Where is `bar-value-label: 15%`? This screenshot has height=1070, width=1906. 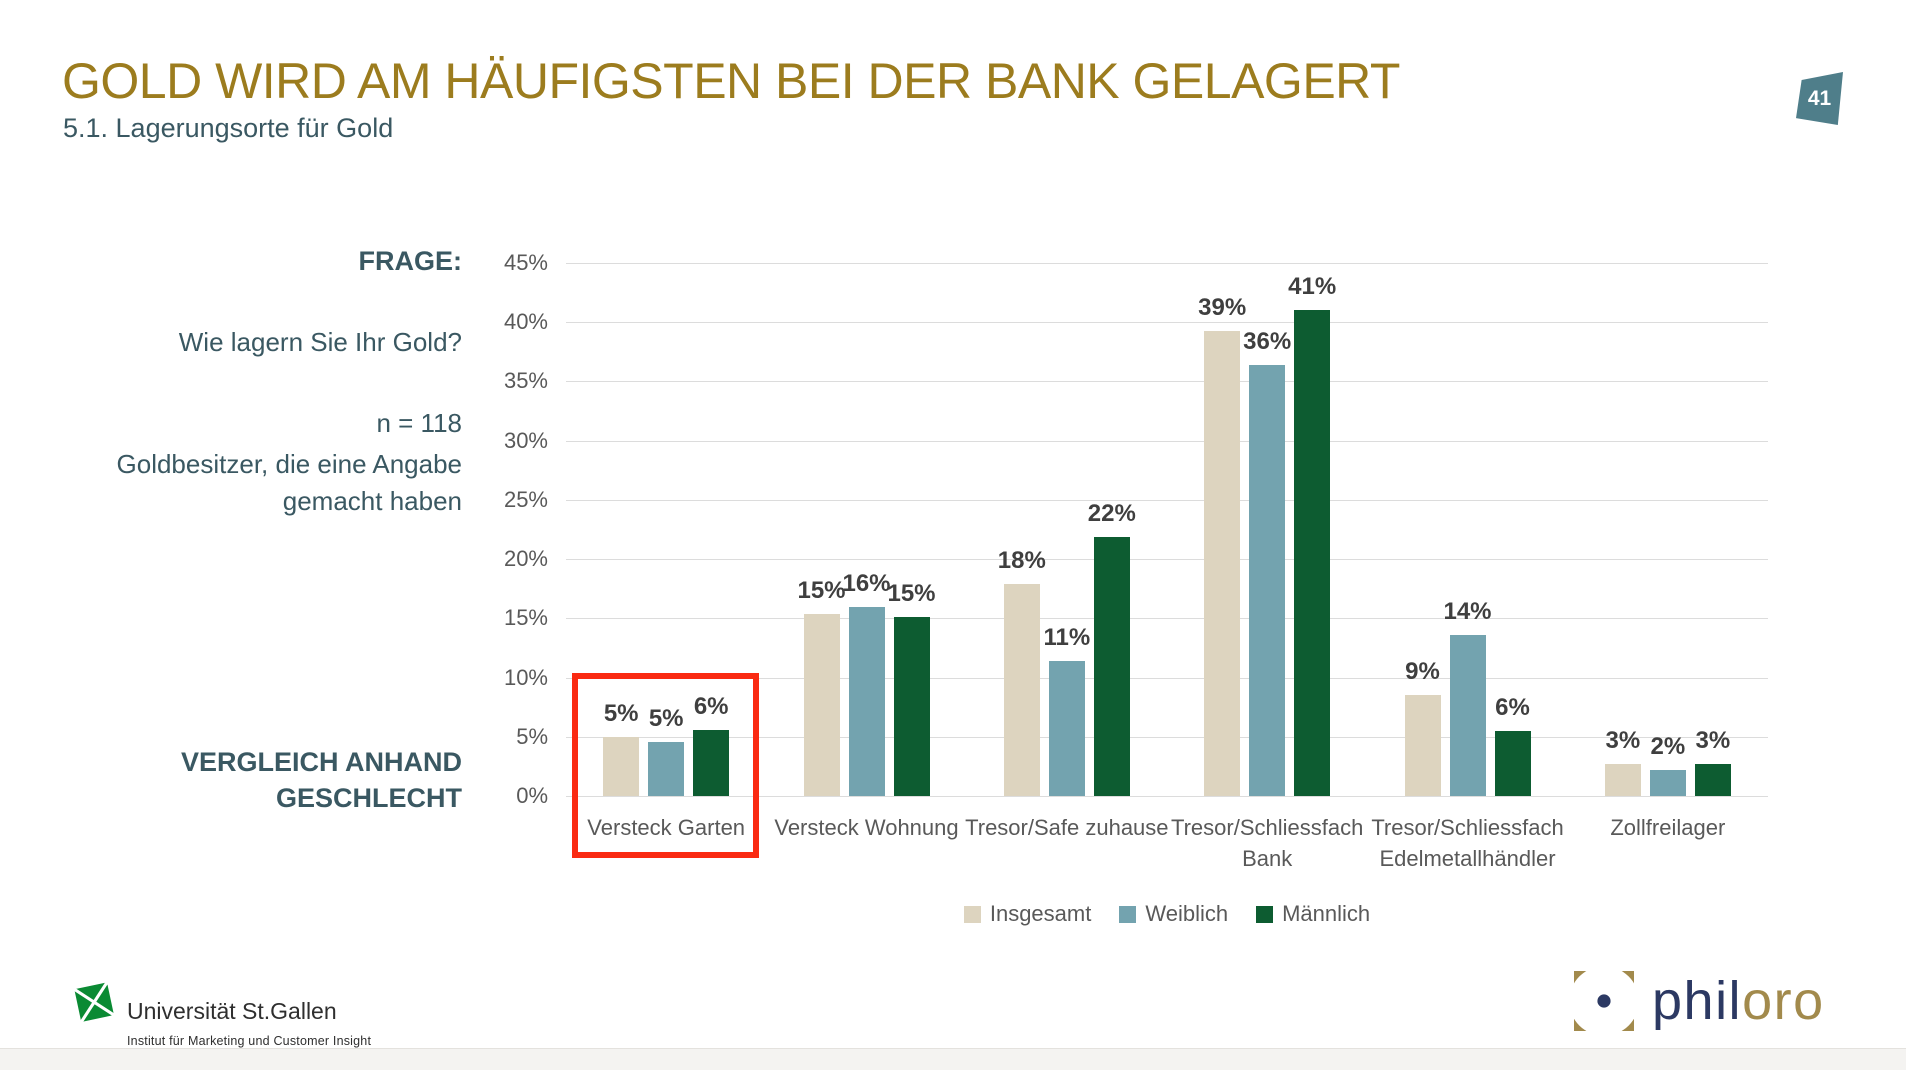
bar-value-label: 15% is located at coordinates (821, 590).